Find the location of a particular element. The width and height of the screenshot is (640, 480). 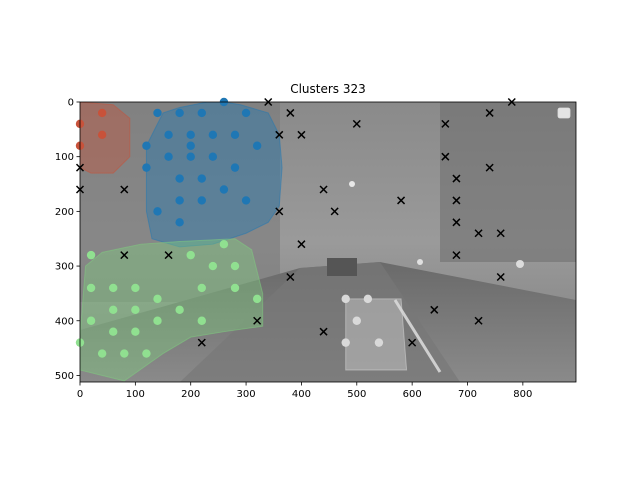

x-tick-label: 700 is located at coordinates (467, 394).